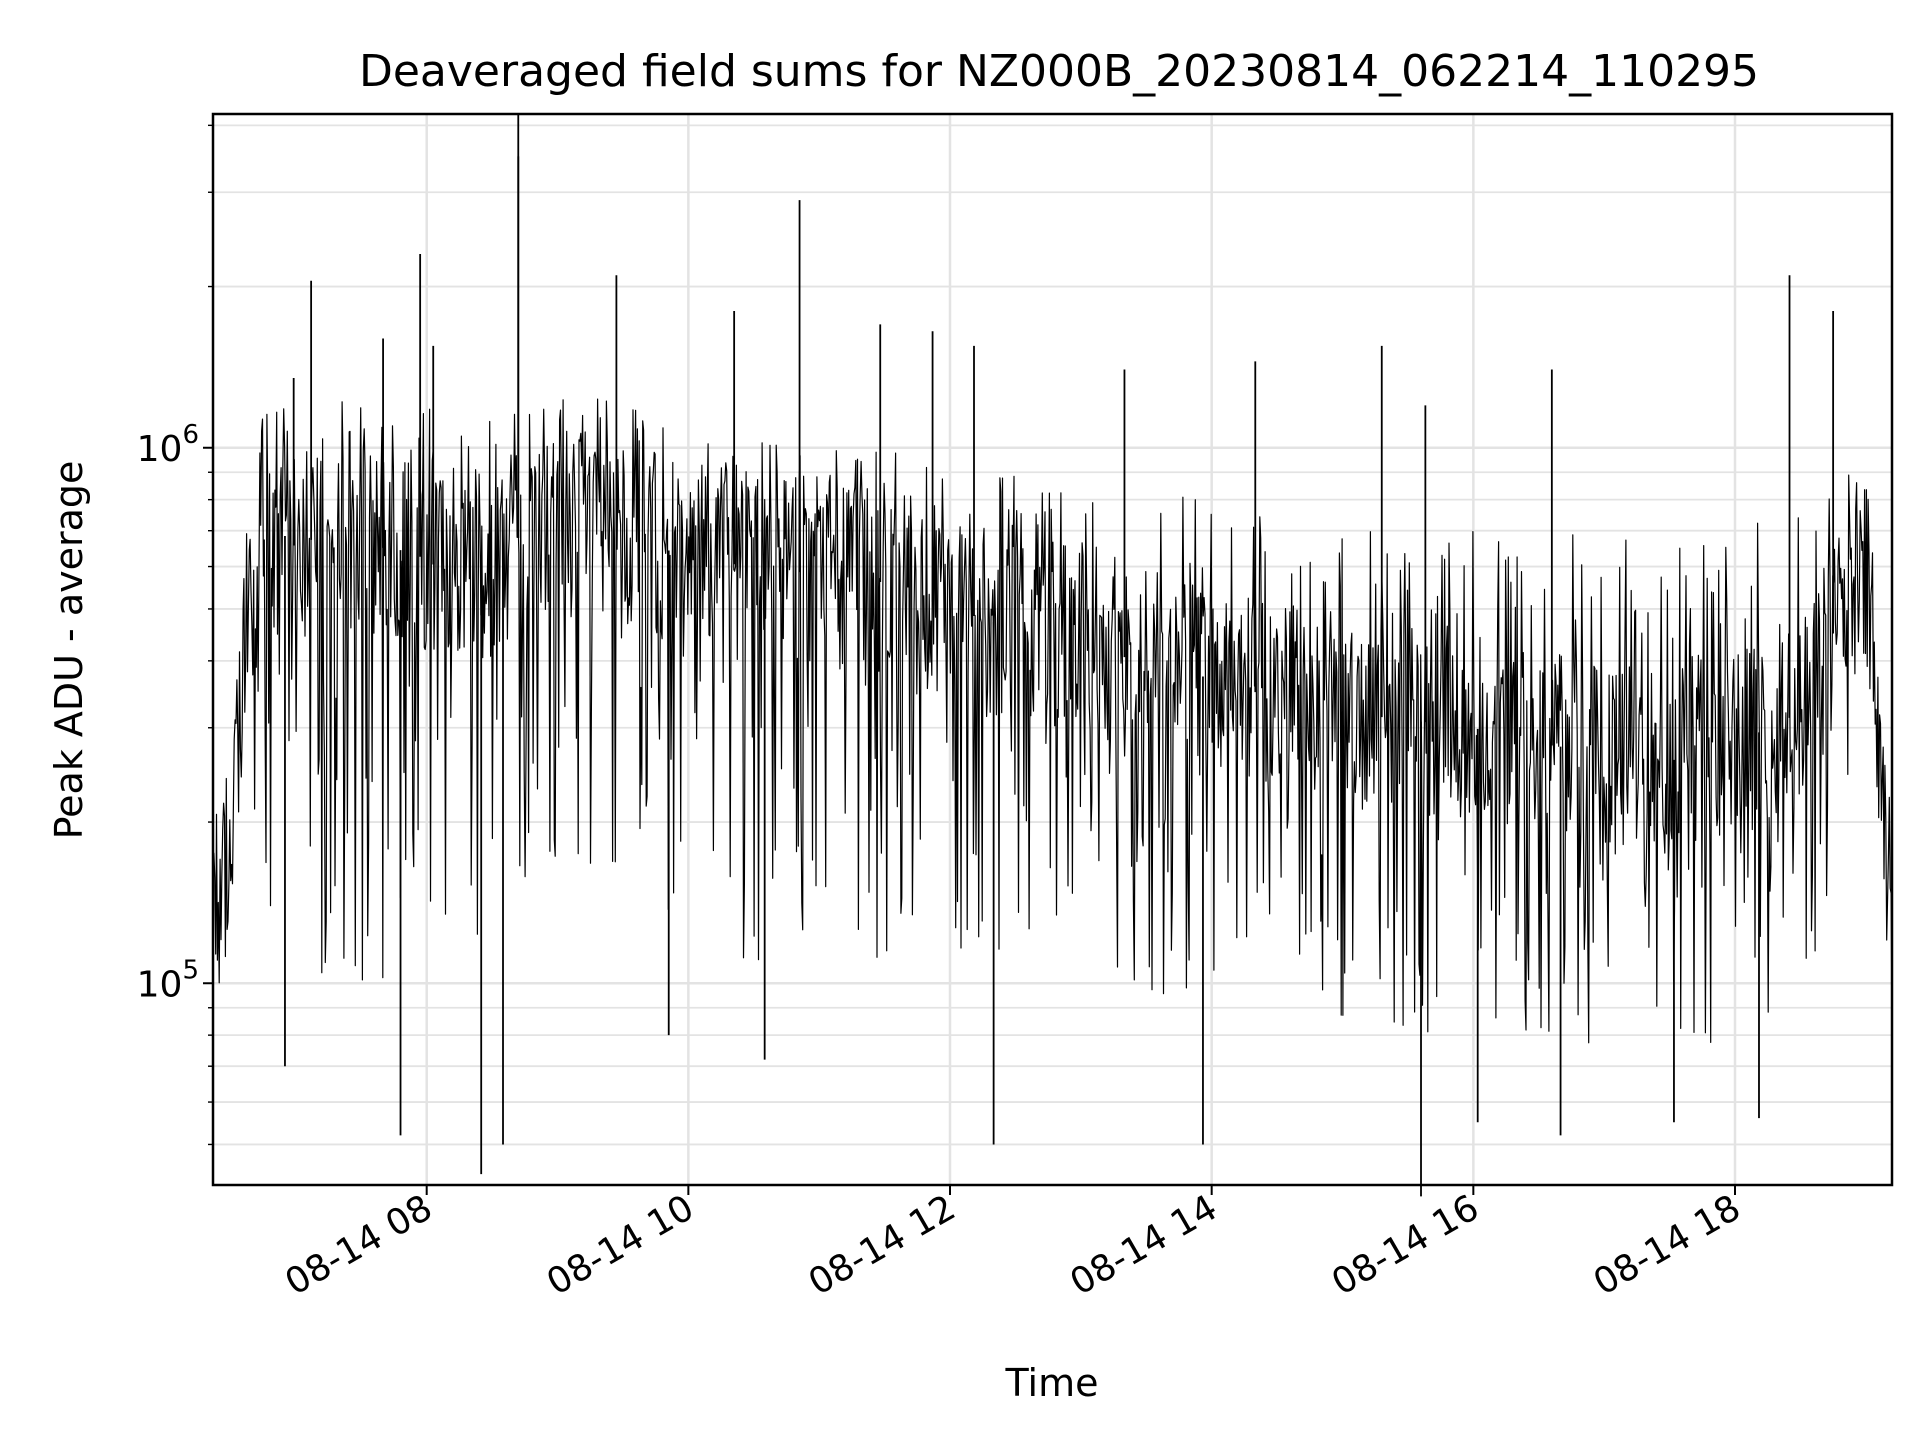 The height and width of the screenshot is (1445, 1920). I want to click on x-axis-label: Time, so click(1052, 1383).